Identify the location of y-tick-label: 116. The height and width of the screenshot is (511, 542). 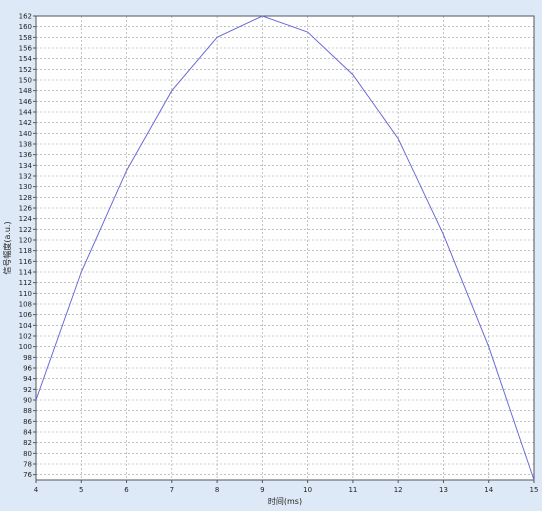
(26, 262).